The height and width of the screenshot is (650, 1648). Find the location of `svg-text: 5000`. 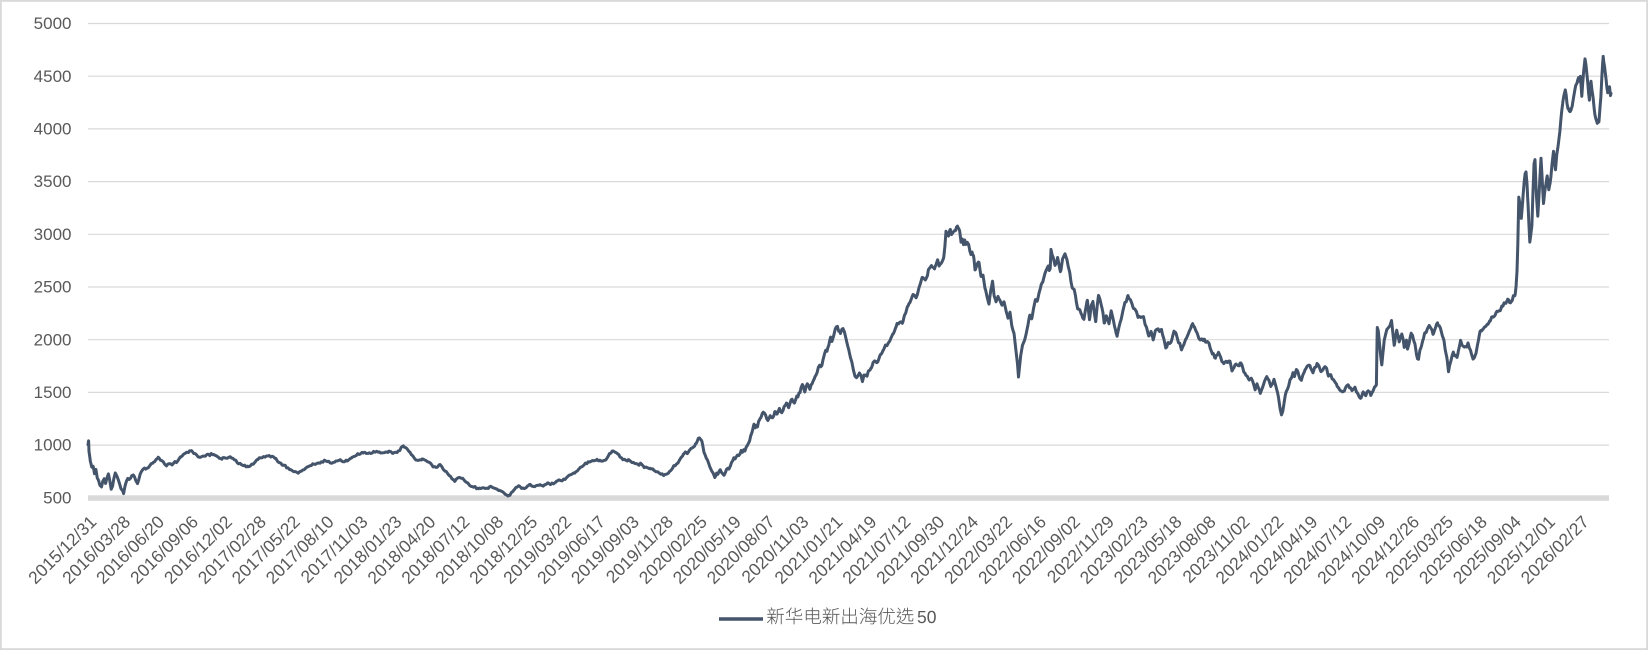

svg-text: 5000 is located at coordinates (53, 23).